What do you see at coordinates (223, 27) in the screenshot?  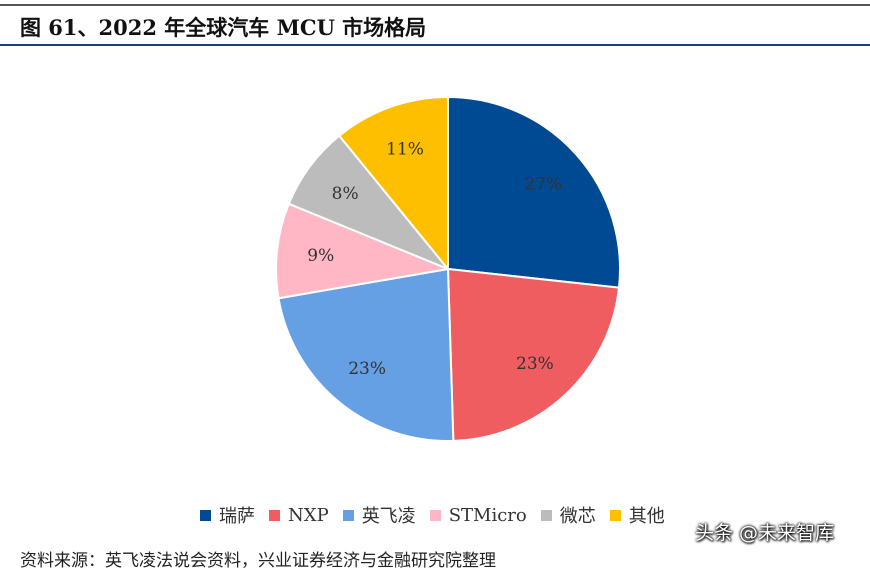 I see `figure-title: 图 61、2022 年全球汽车 MCU 市场格局` at bounding box center [223, 27].